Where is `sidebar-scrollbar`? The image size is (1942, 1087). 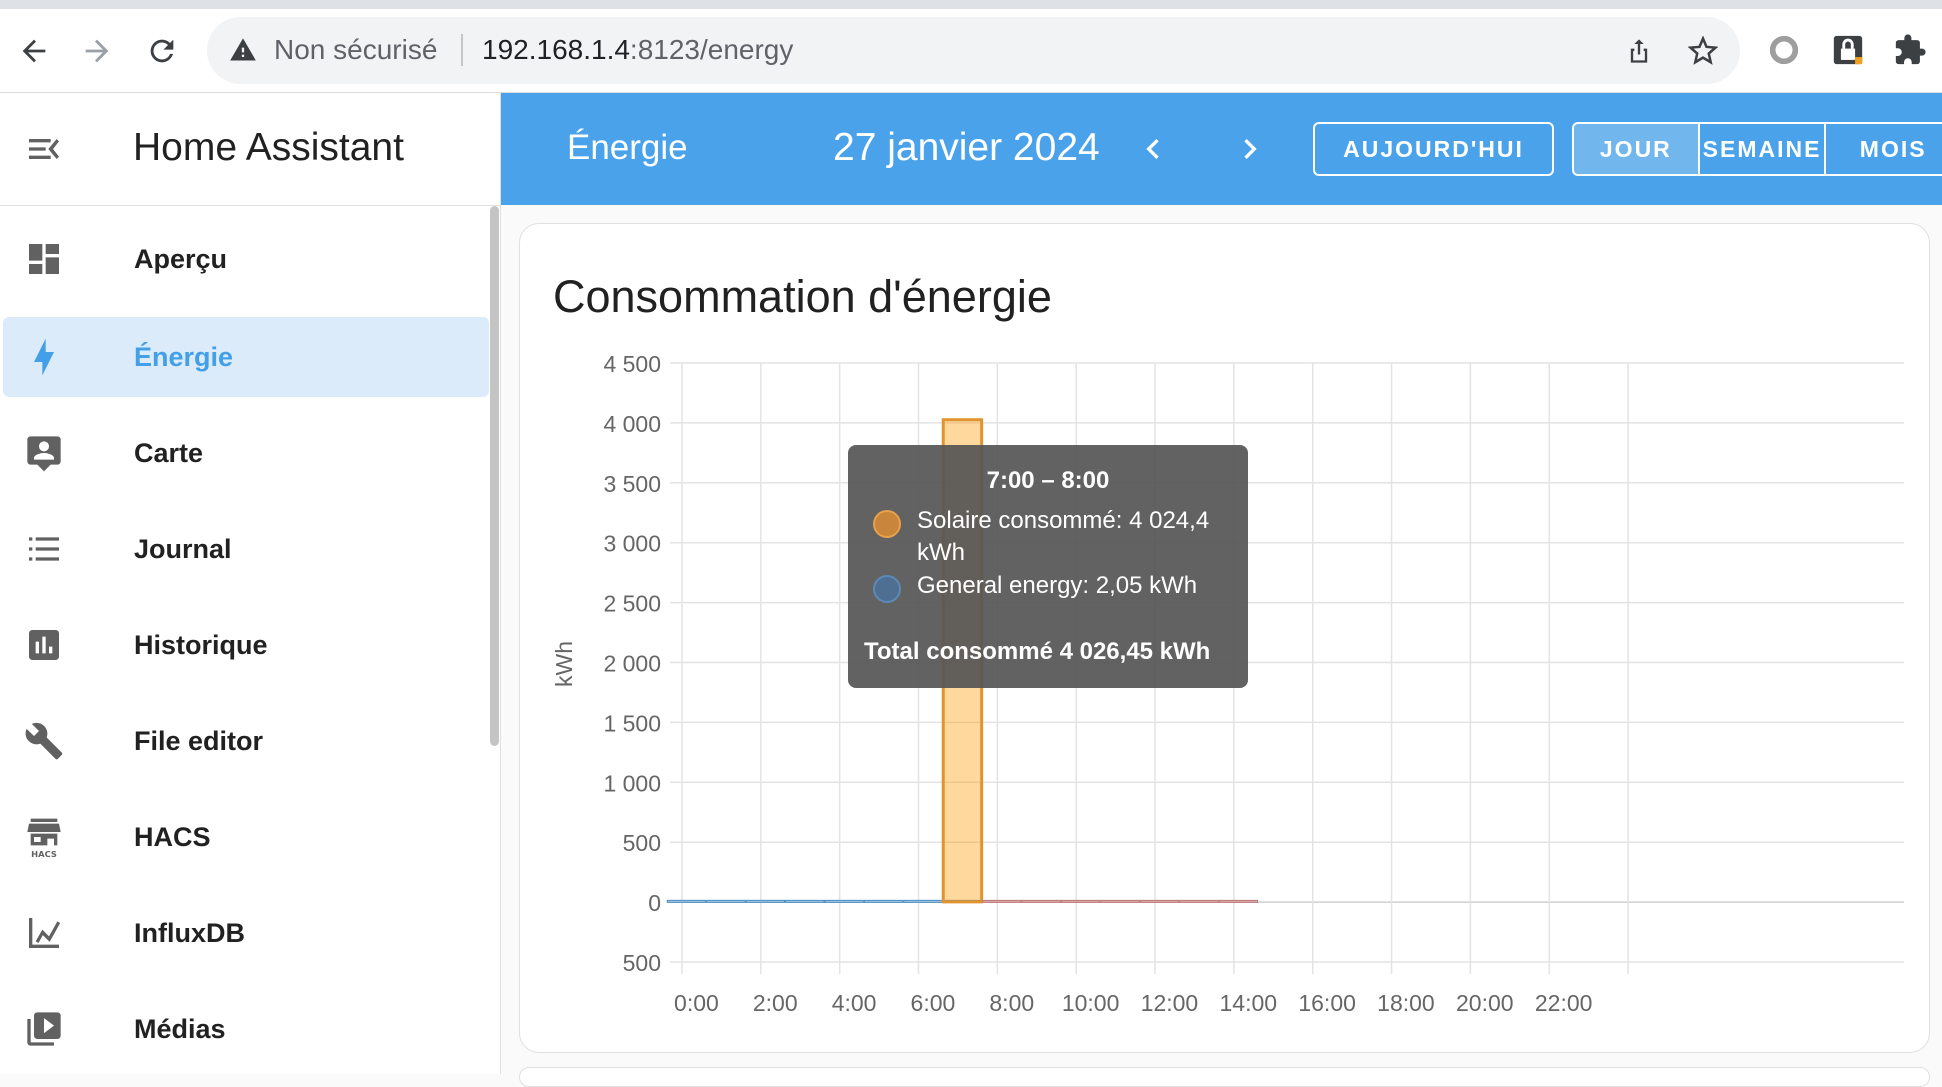
sidebar-scrollbar is located at coordinates (494, 476).